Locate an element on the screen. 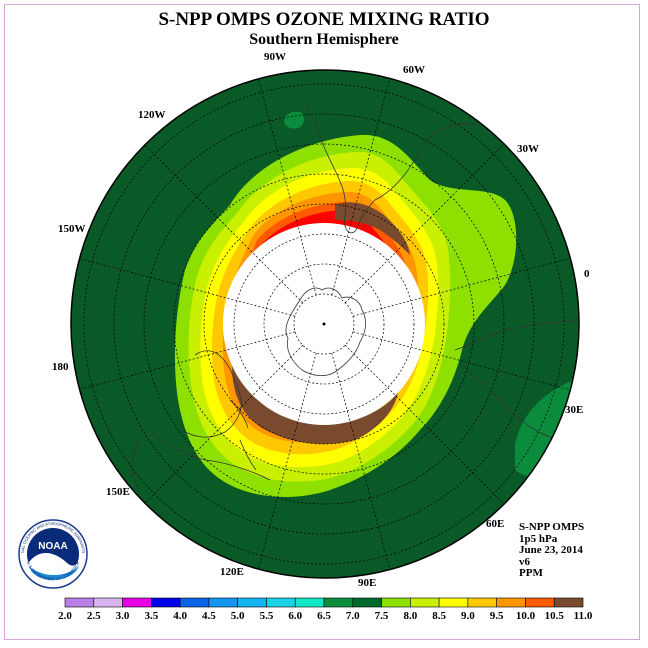  info-instrument: S-NPP OMPS is located at coordinates (552, 527).